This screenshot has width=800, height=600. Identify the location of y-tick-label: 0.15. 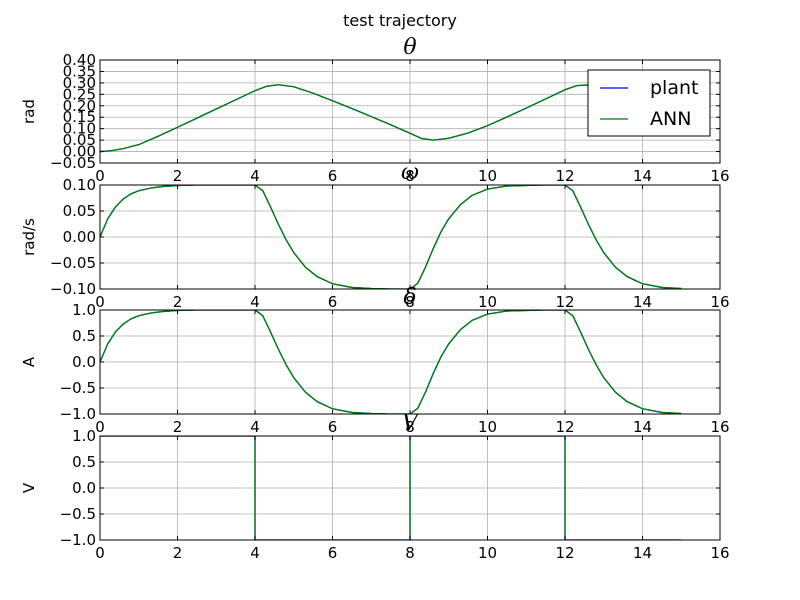
(79, 117).